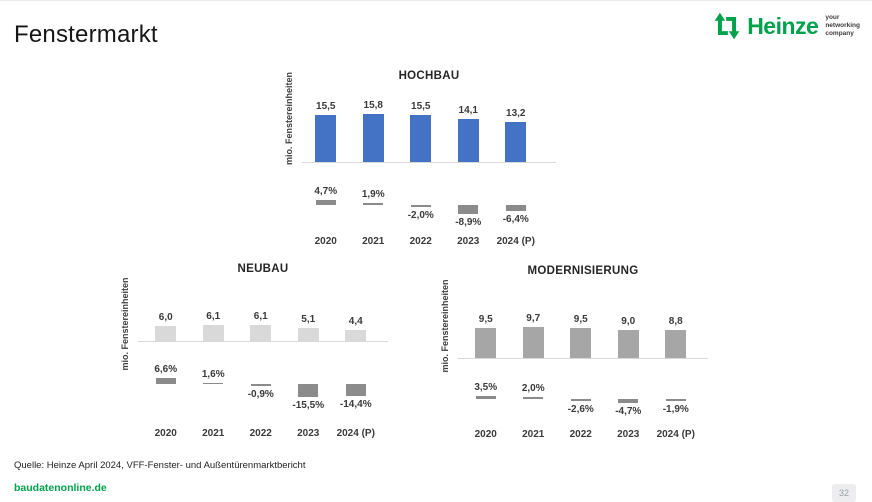 The height and width of the screenshot is (502, 872). I want to click on change-label: 1,9%, so click(373, 195).